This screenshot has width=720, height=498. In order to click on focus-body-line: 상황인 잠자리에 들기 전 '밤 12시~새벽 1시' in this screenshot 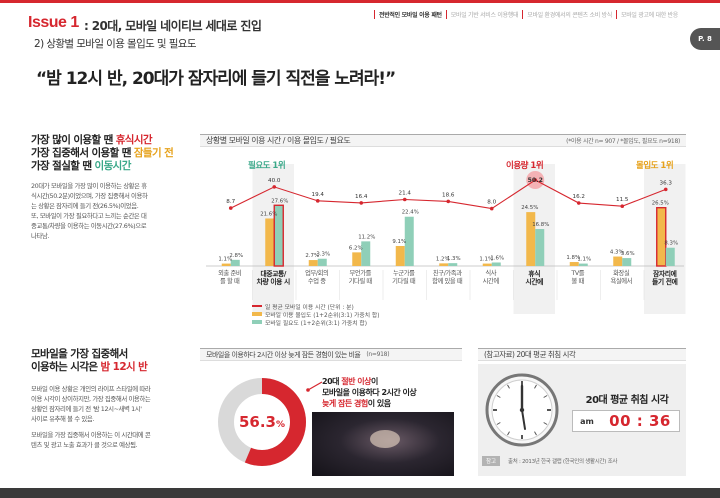, I will do `click(86, 409)`.